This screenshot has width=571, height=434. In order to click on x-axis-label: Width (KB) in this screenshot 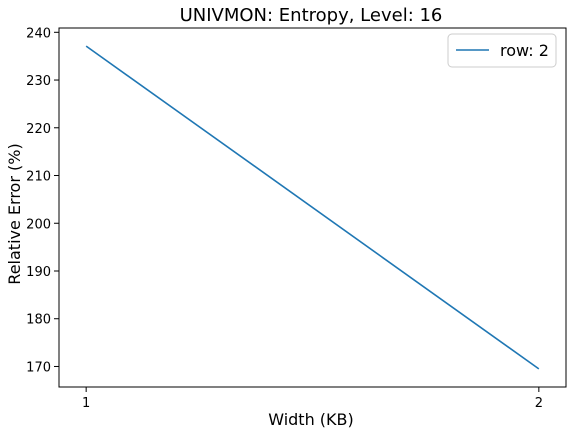, I will do `click(311, 419)`.